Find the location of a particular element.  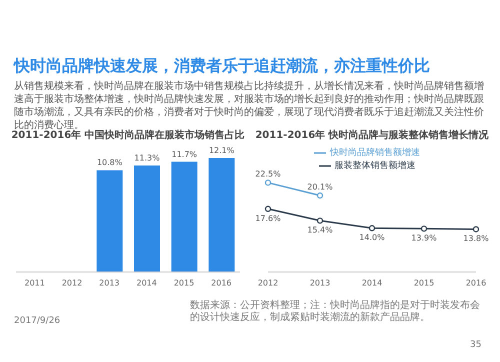

legend-label: 快时尚品牌销售额增速 is located at coordinates (375, 153).